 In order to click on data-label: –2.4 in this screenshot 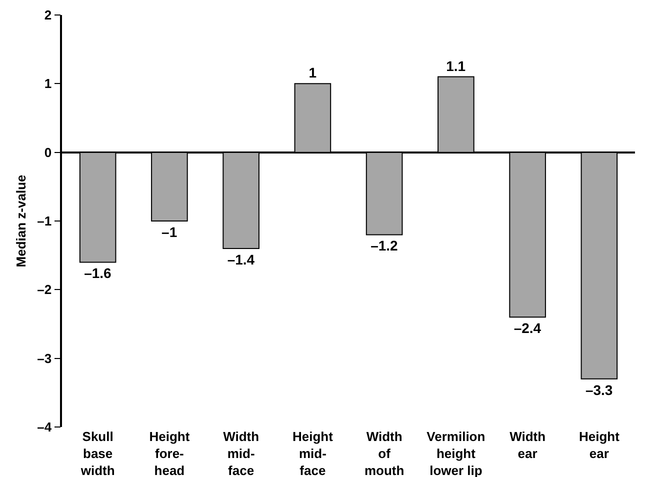, I will do `click(528, 328)`.